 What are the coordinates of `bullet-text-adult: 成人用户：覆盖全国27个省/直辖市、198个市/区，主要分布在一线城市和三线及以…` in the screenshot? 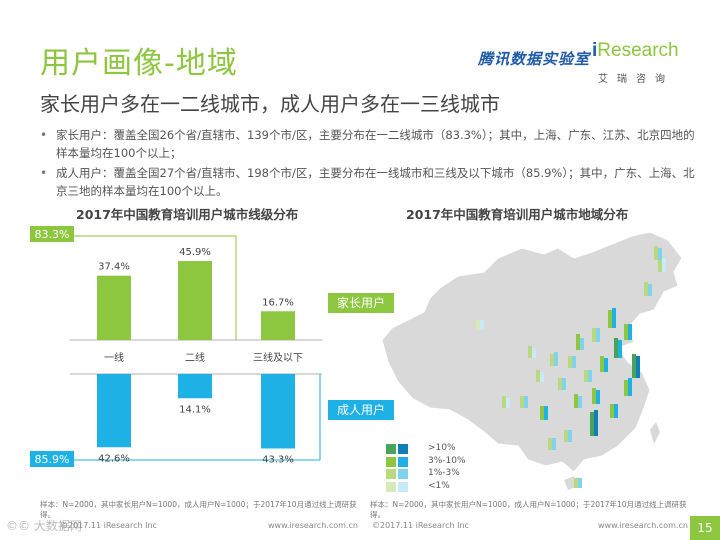 It's located at (375, 182).